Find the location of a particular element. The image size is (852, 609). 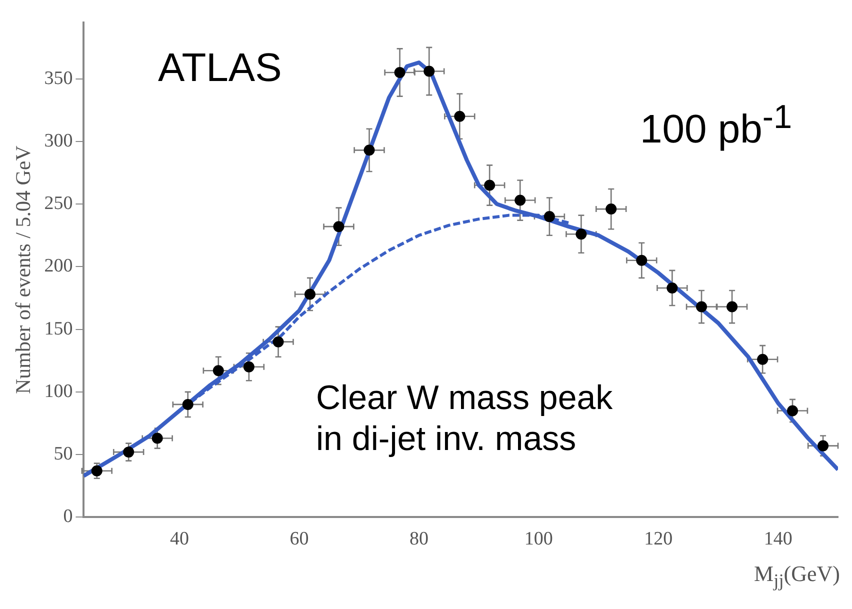

x-tick-label: 120 is located at coordinates (658, 539).